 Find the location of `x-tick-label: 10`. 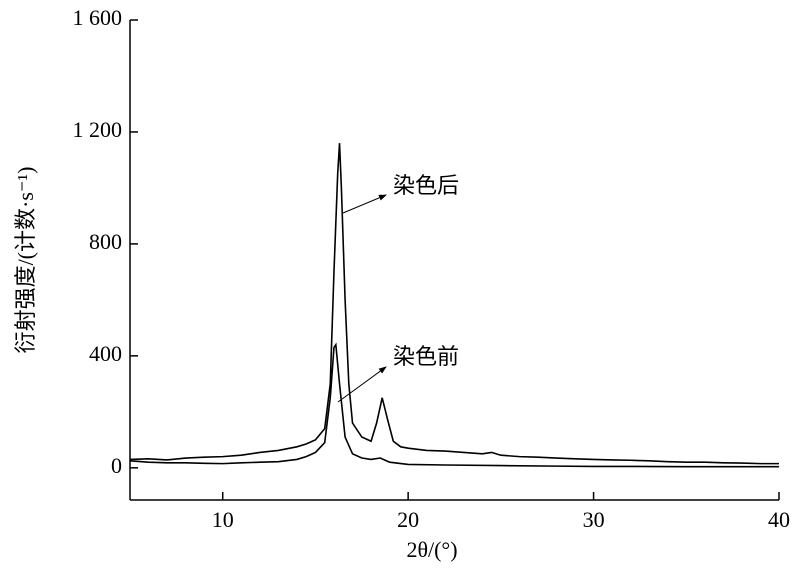

x-tick-label: 10 is located at coordinates (223, 519).